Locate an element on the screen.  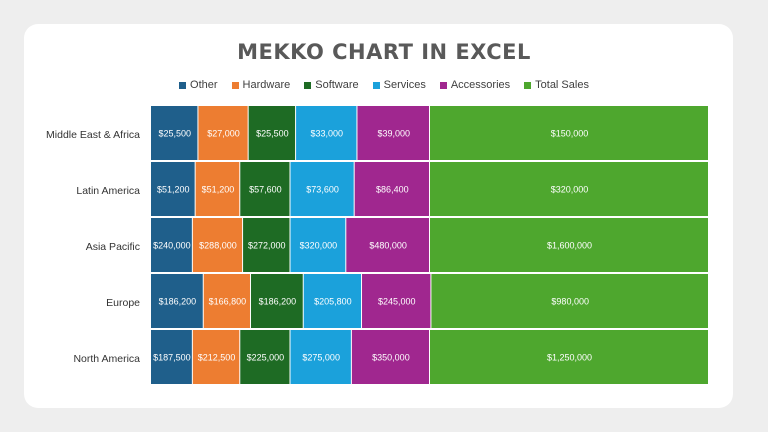
segment-value-label: $27,000 is located at coordinates (223, 133).